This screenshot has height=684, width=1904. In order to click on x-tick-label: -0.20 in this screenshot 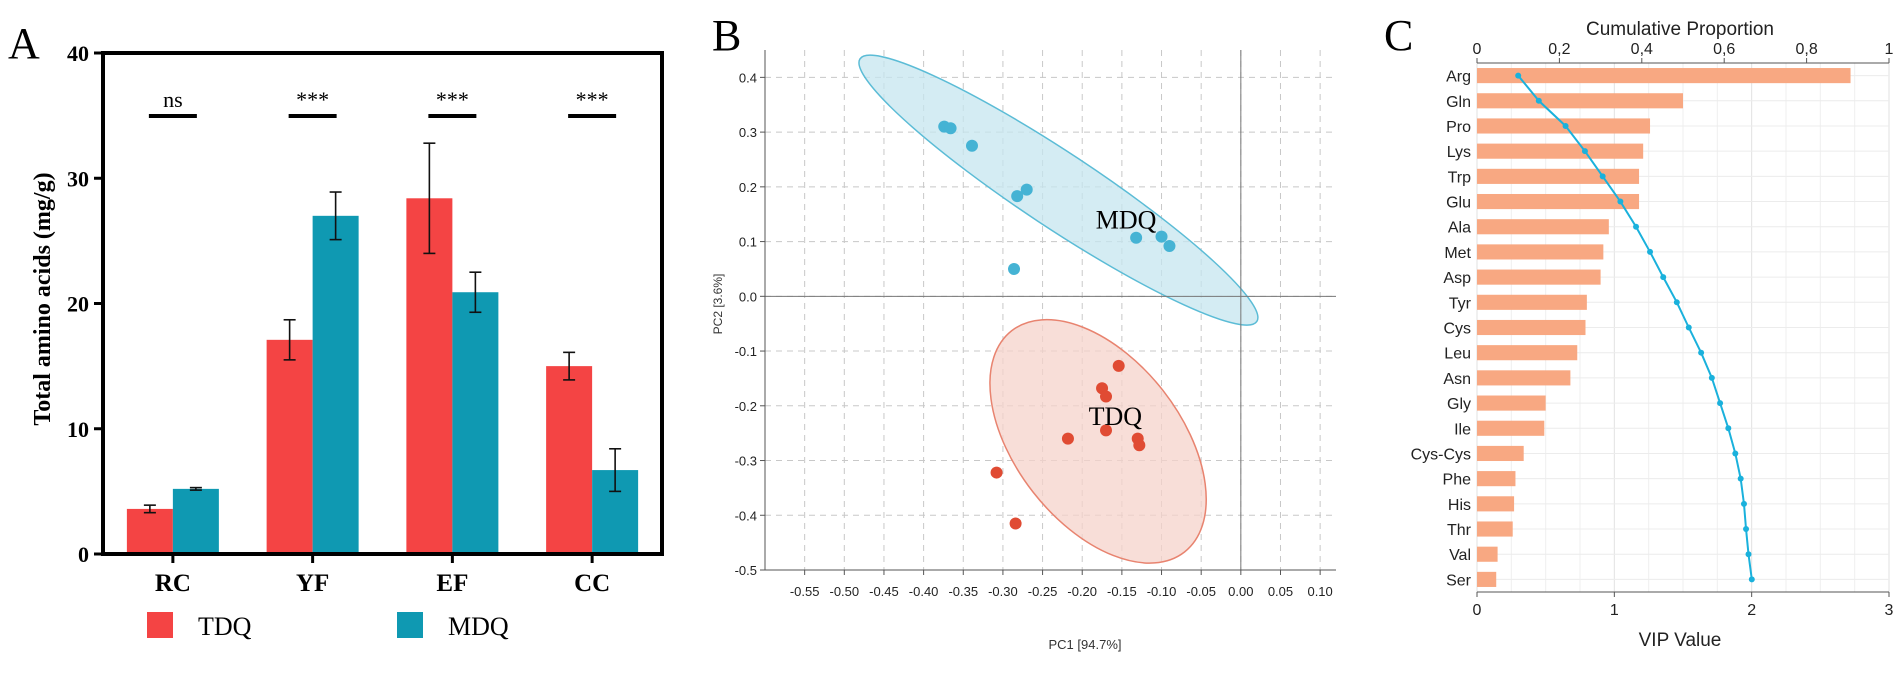, I will do `click(1082, 591)`.